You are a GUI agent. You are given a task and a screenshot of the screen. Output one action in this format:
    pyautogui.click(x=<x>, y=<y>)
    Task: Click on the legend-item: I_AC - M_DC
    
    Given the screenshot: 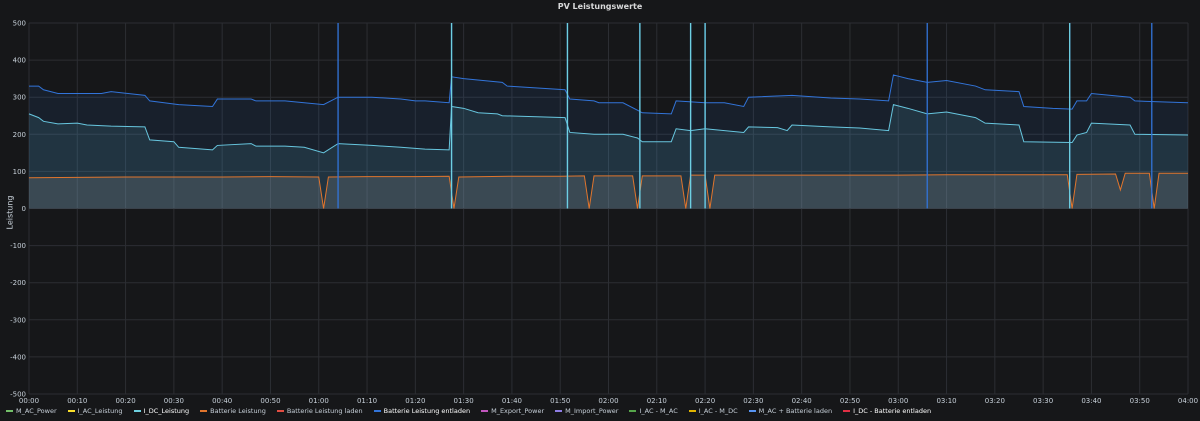 What is the action you would take?
    pyautogui.click(x=713, y=411)
    